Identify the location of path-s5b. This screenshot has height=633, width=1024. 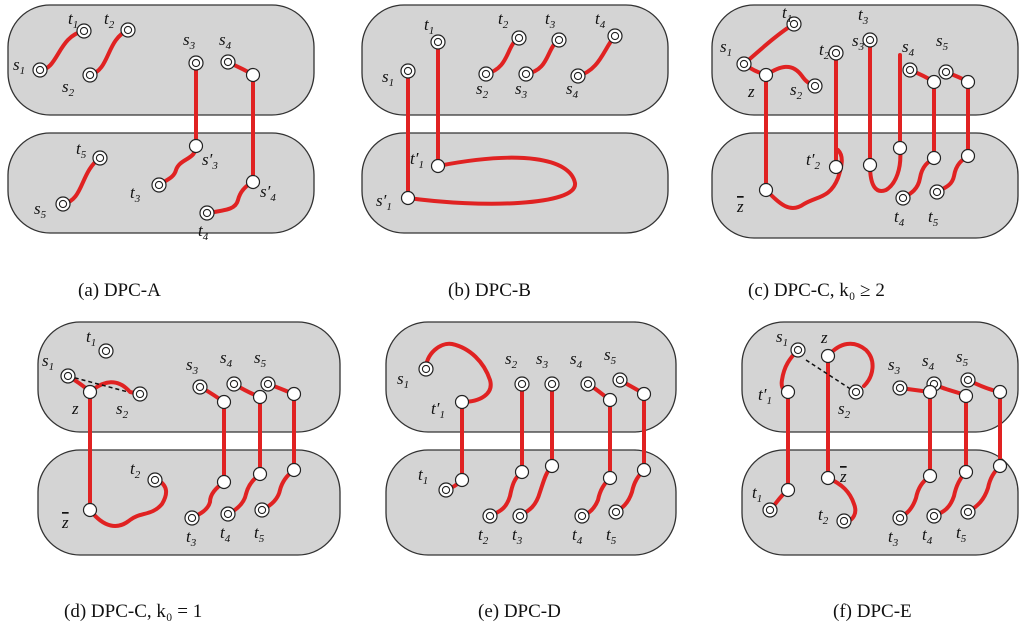
(984, 446).